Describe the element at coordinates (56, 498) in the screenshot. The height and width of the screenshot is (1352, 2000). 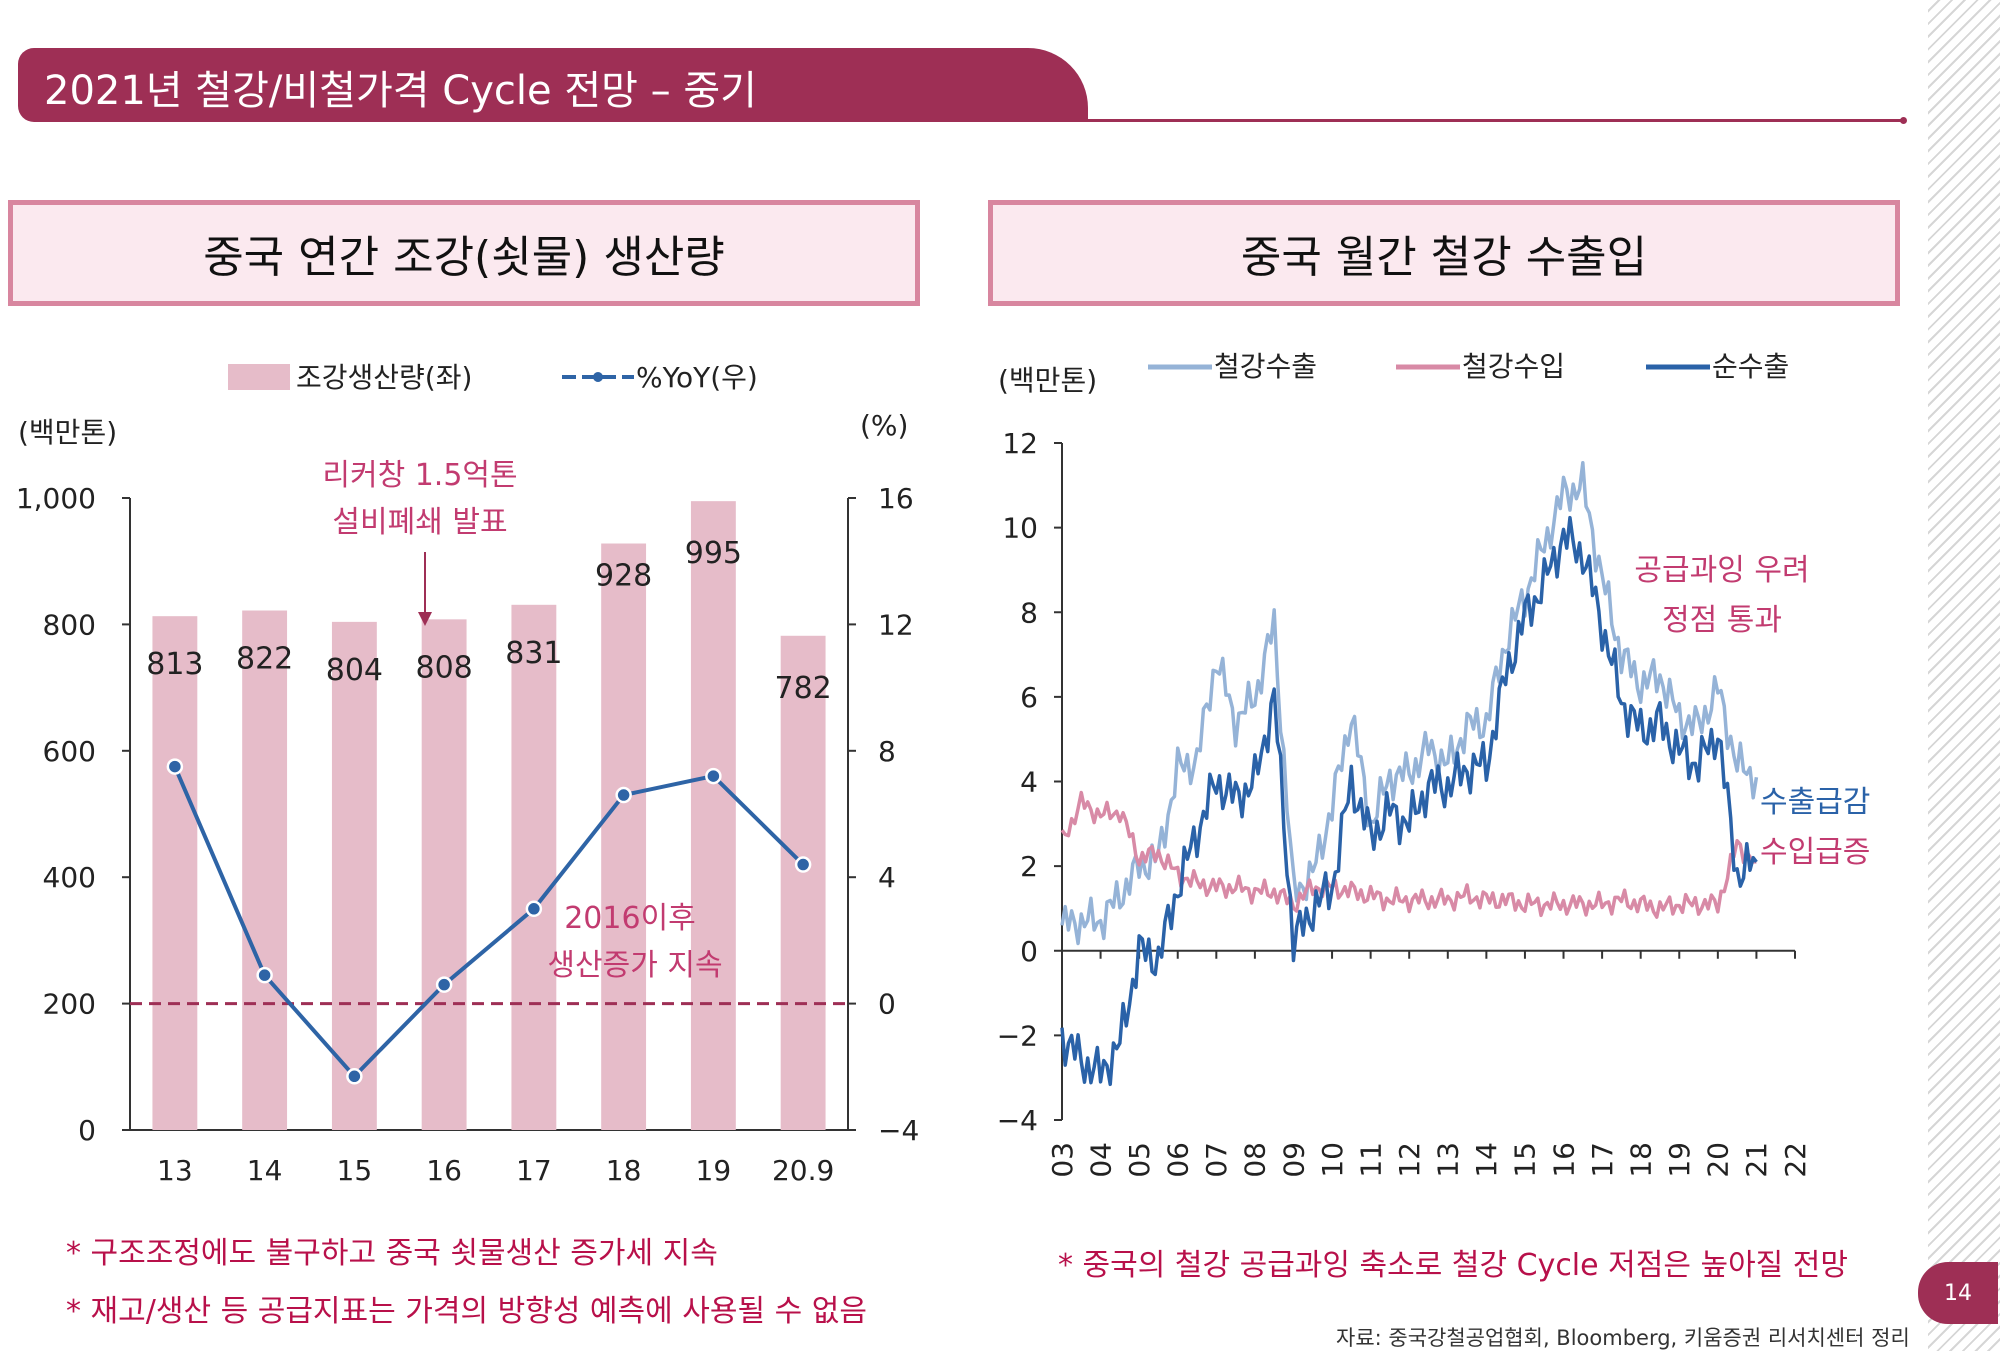
I see `left-tick-label: 1,000` at that location.